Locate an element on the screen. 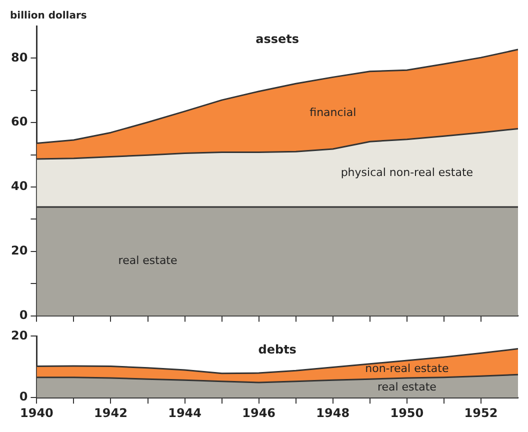 This screenshot has width=528, height=432. text: assets is located at coordinates (278, 39).